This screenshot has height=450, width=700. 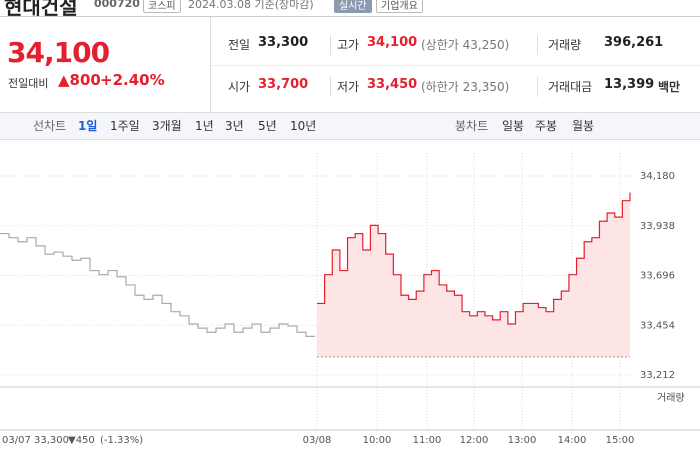 I want to click on tab-bar, so click(x=350, y=126).